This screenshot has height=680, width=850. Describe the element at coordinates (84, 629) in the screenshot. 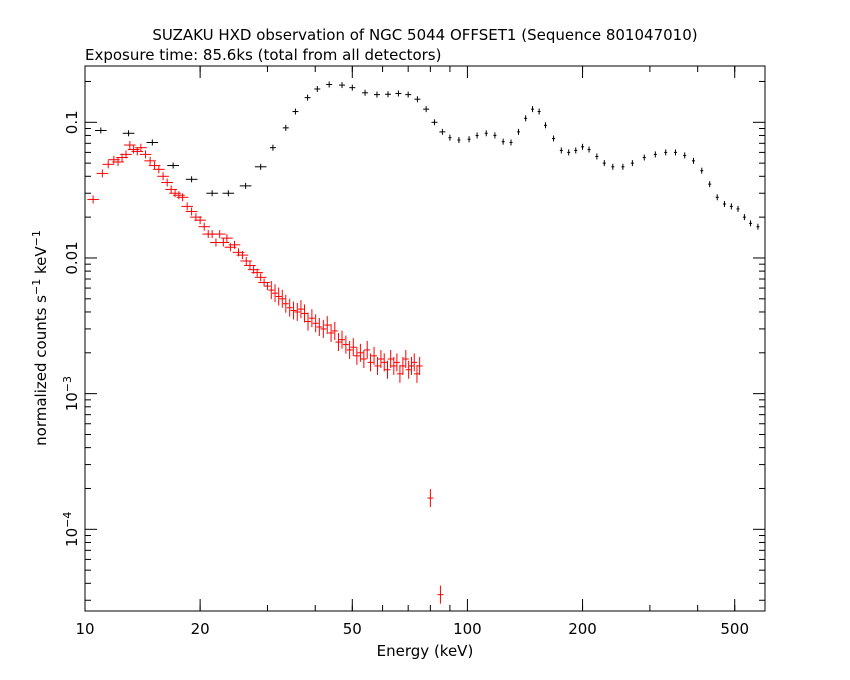

I see `x-tick-label: 10` at that location.